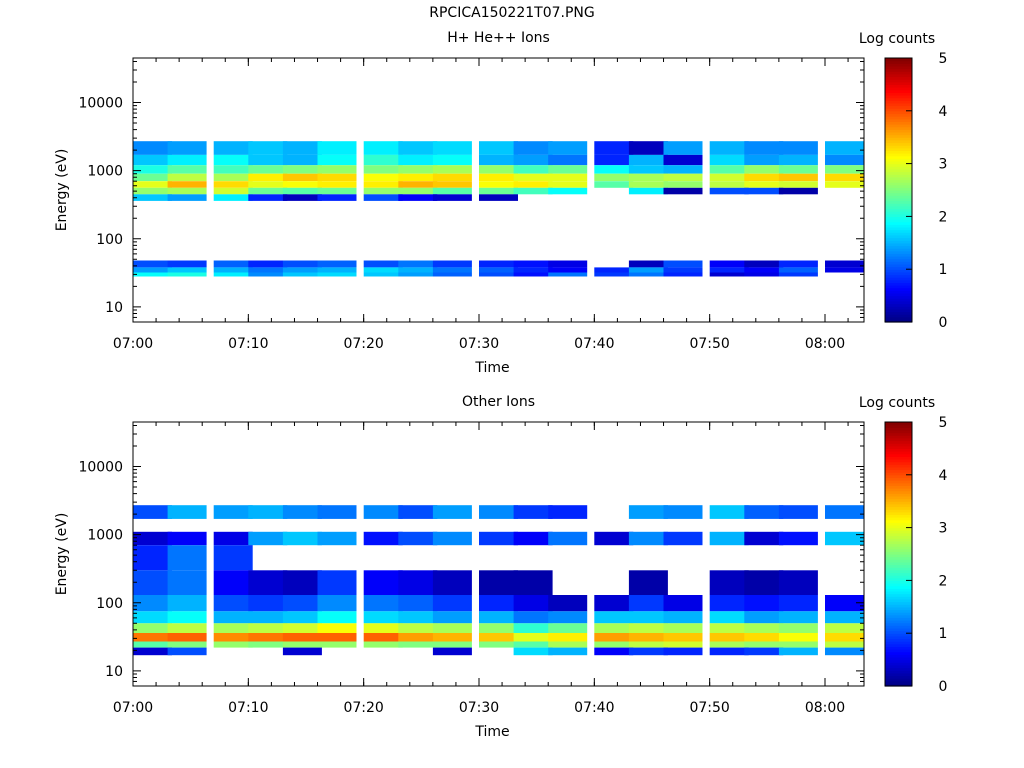  Describe the element at coordinates (898, 554) in the screenshot. I see `colorbar-frame` at that location.